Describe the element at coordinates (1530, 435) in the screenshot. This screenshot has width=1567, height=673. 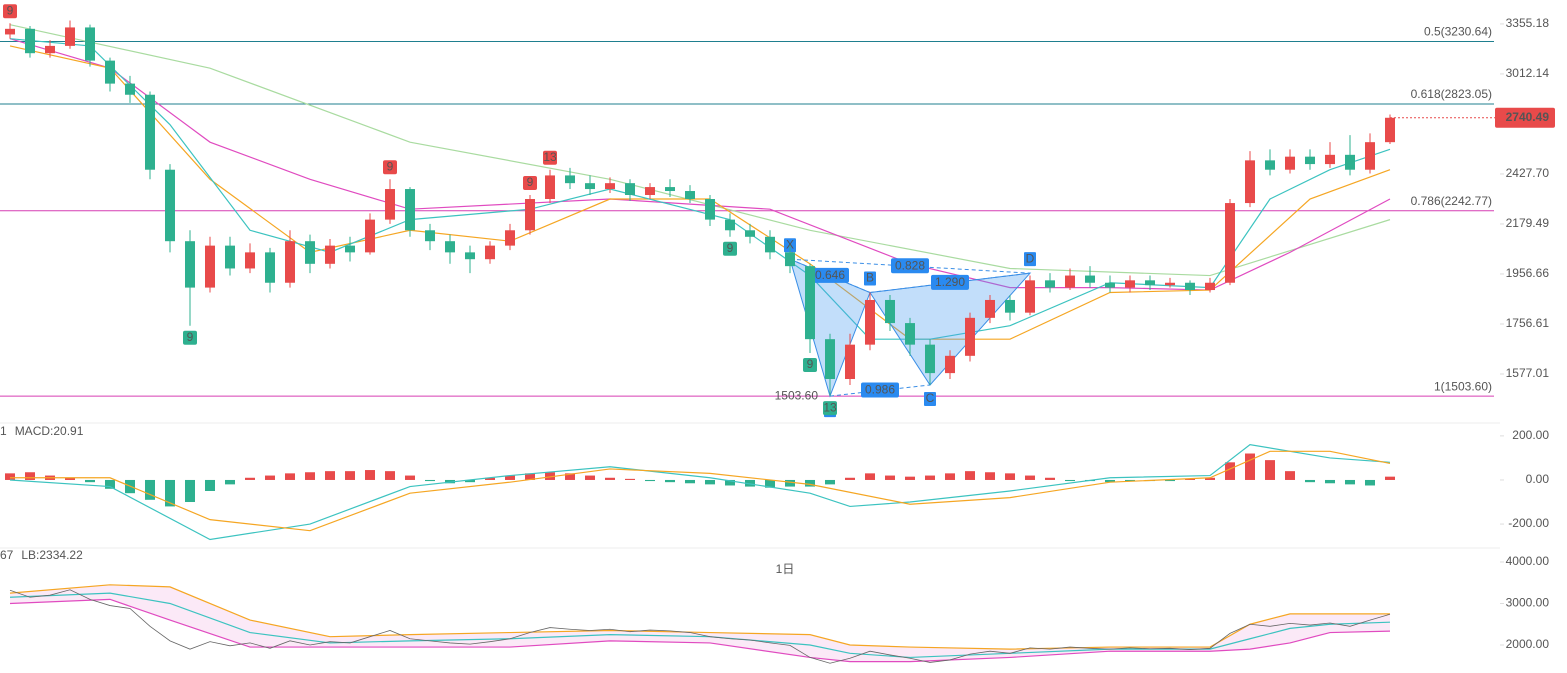
I see `y-tick-label: 200.00` at that location.